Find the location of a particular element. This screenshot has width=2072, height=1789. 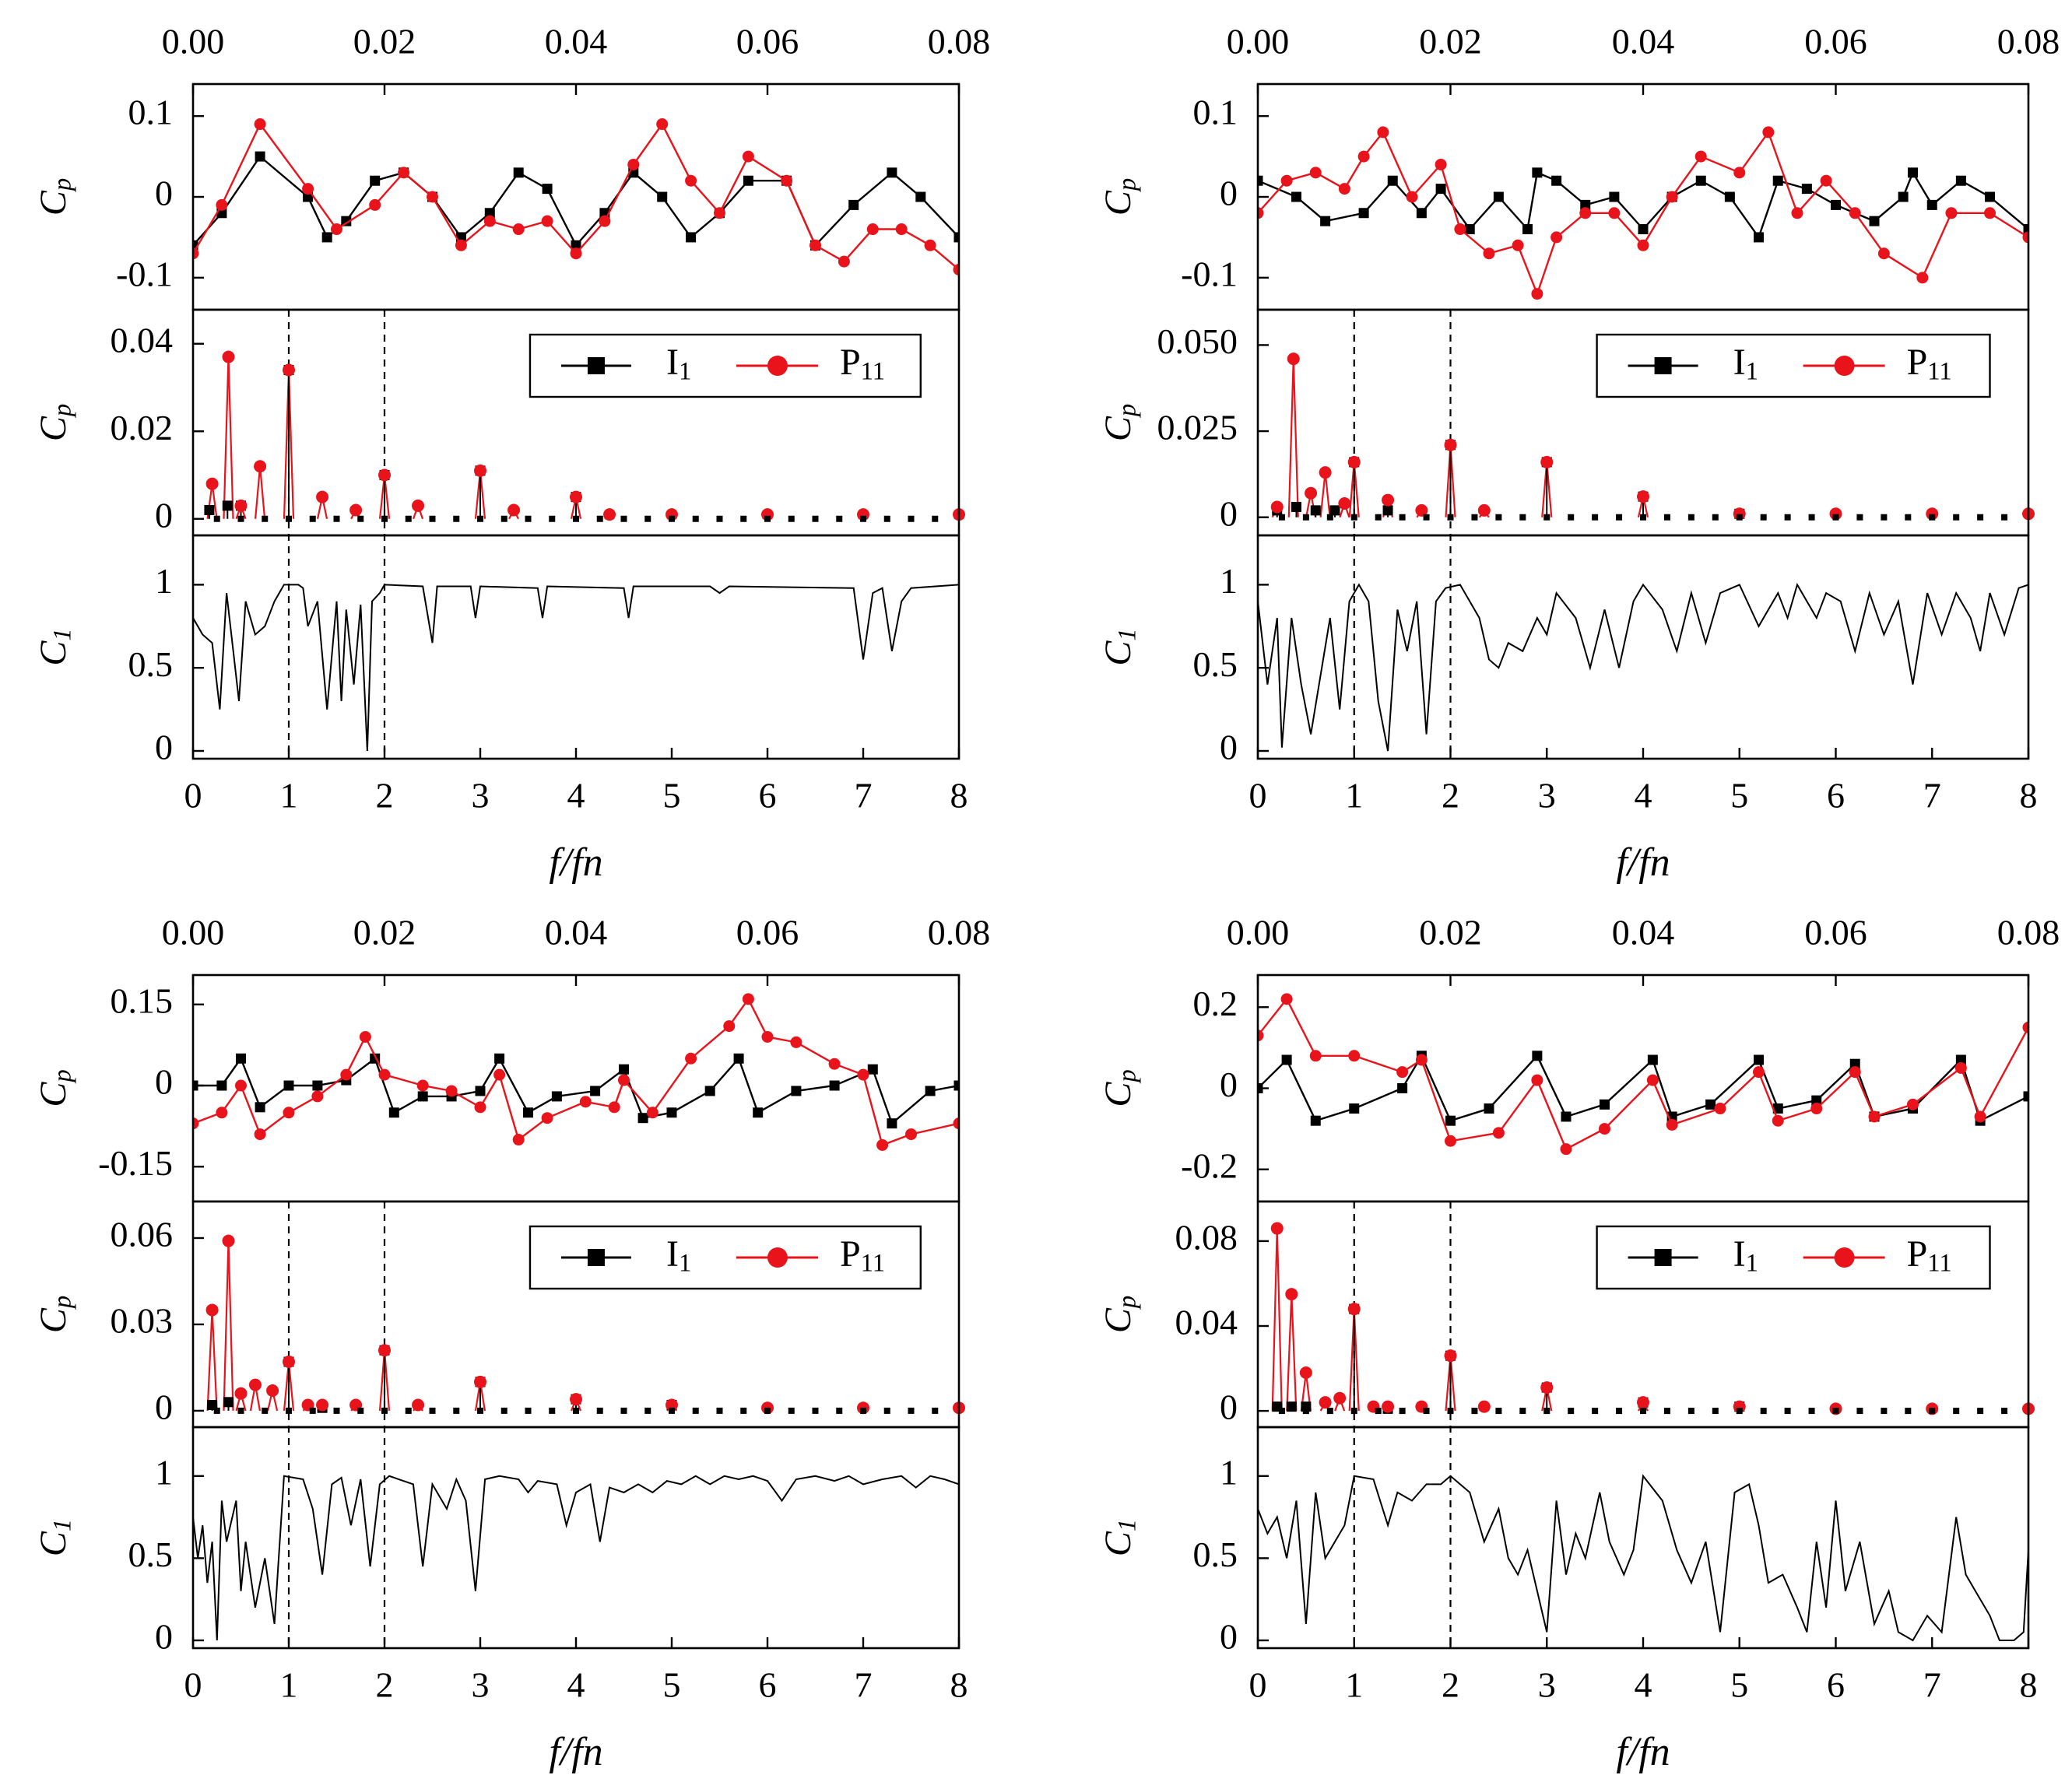

top-x-tick-label: 0.04 is located at coordinates (1643, 41).